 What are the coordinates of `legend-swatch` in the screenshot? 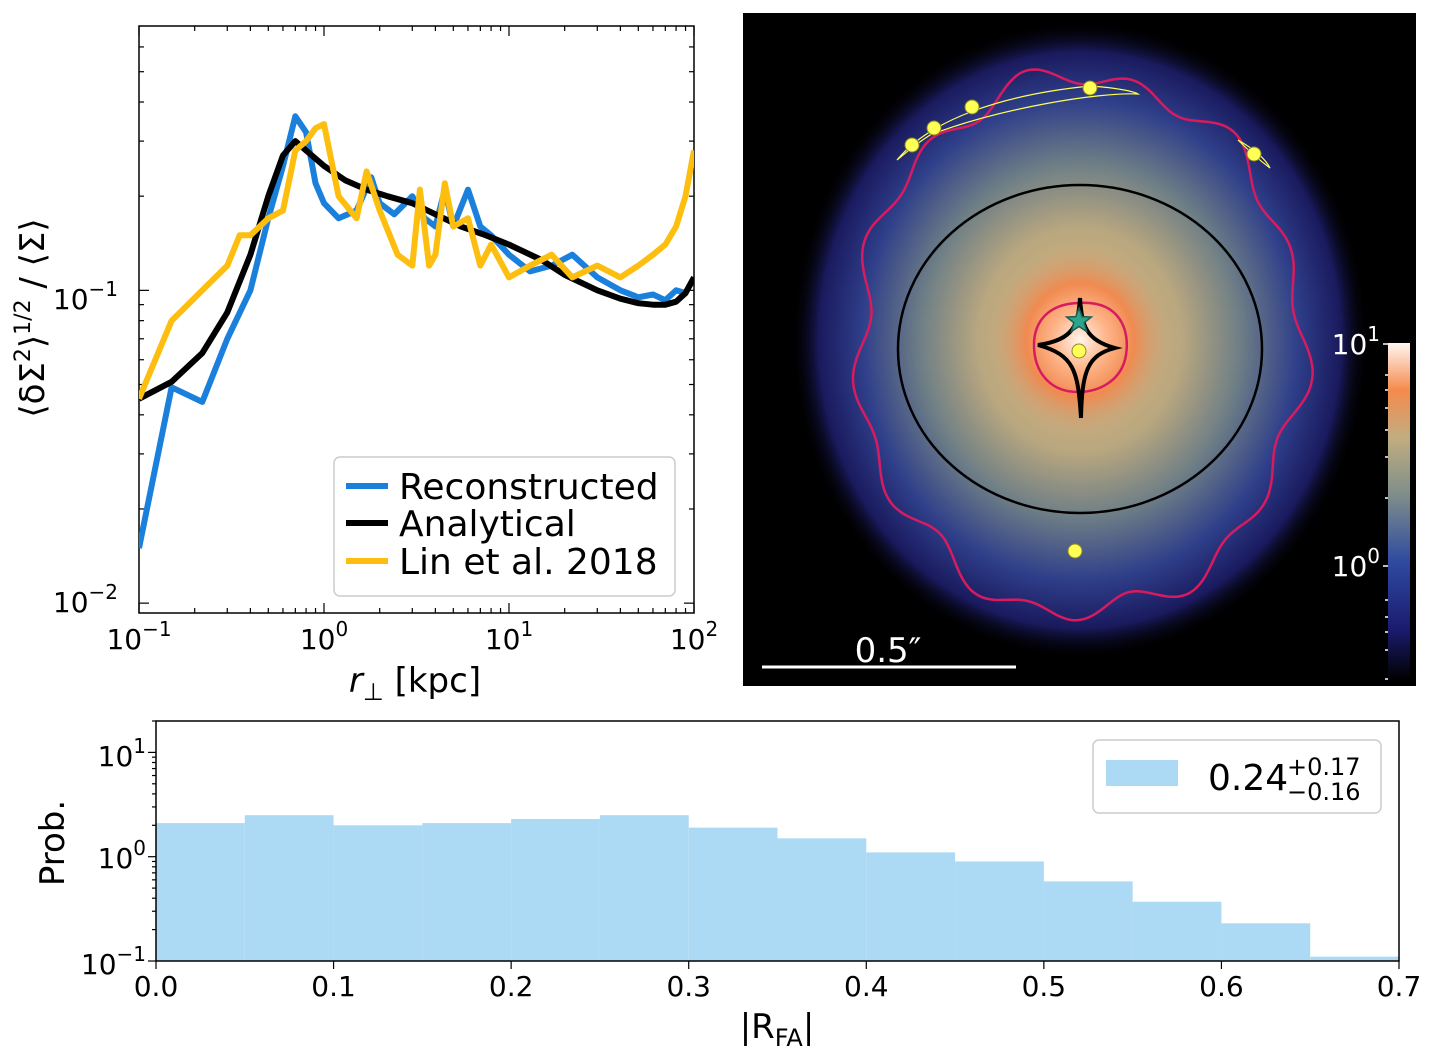 It's located at (1142, 773).